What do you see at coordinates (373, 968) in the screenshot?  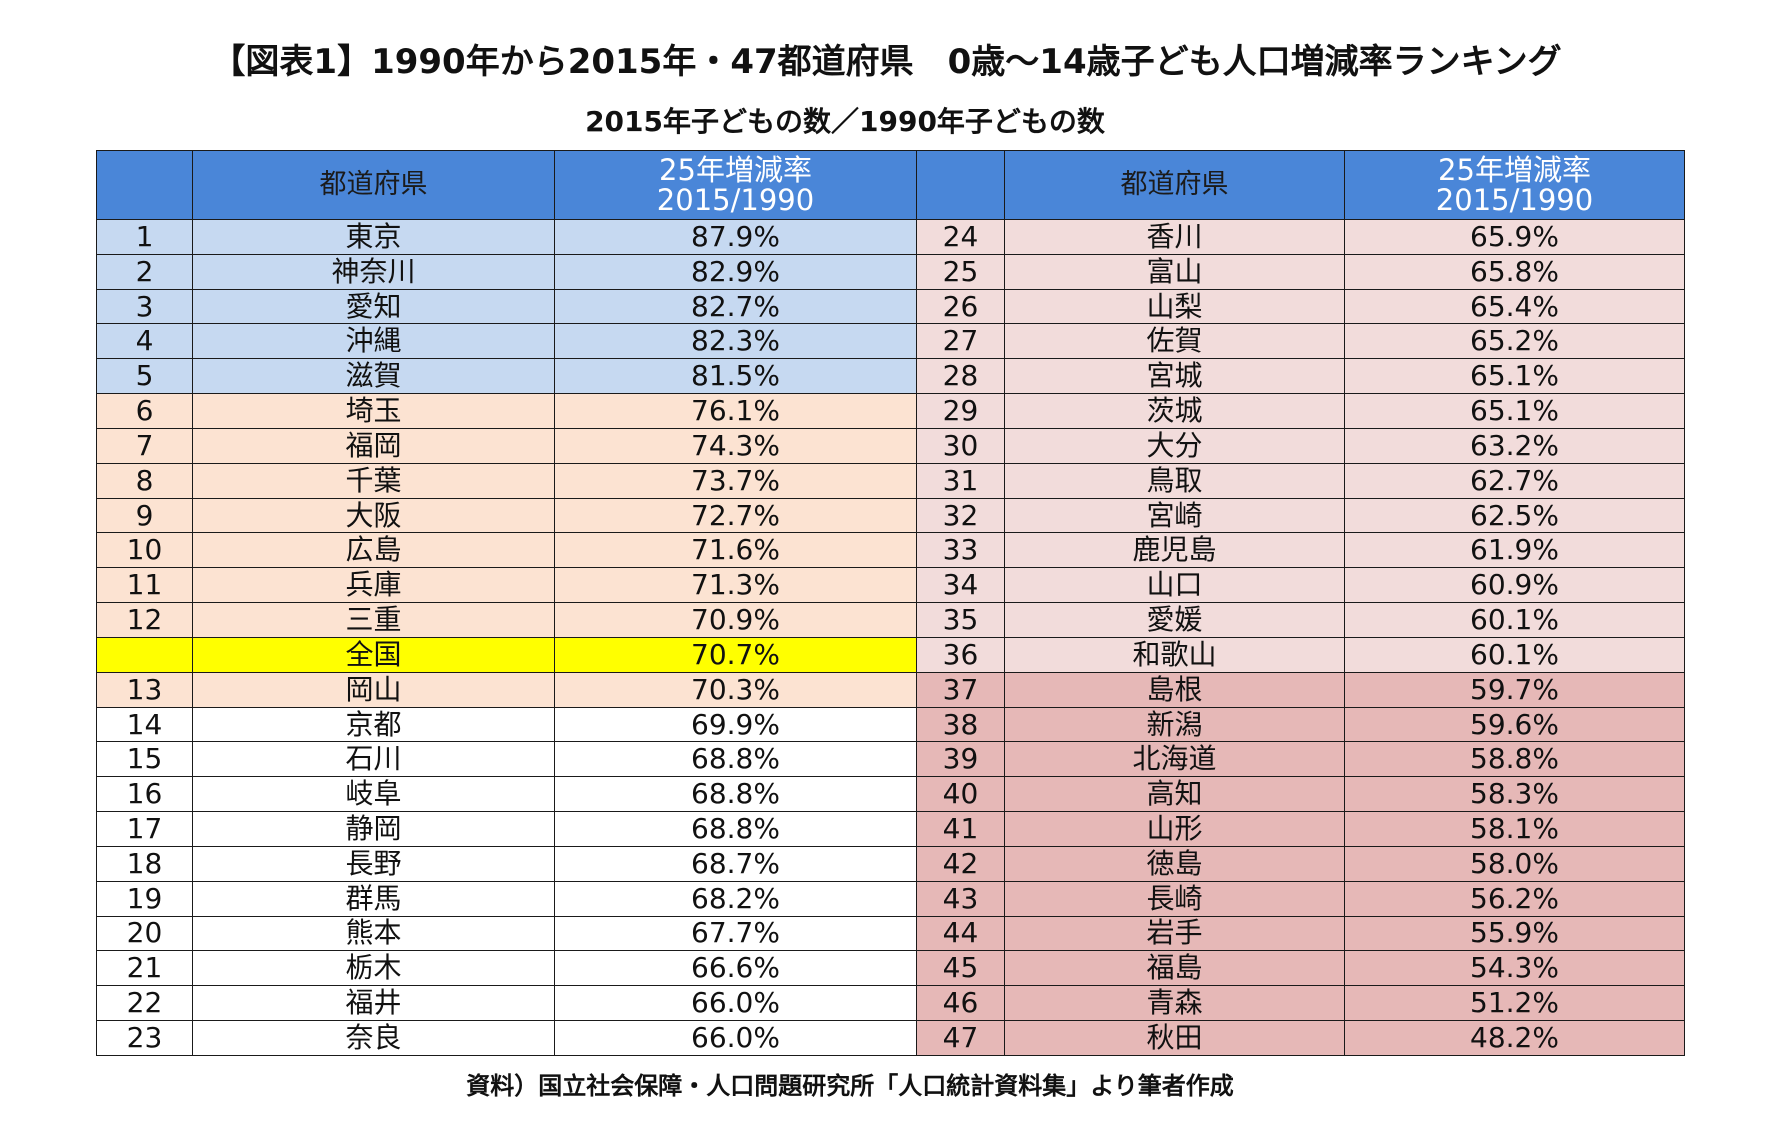 I see `left-prefecture-cell: 栃木` at bounding box center [373, 968].